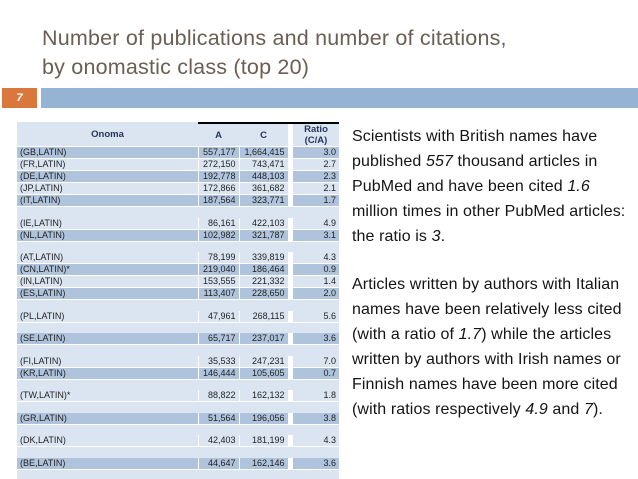  Describe the element at coordinates (108, 373) in the screenshot. I see `cell-onoma: (KR,LATIN)` at that location.